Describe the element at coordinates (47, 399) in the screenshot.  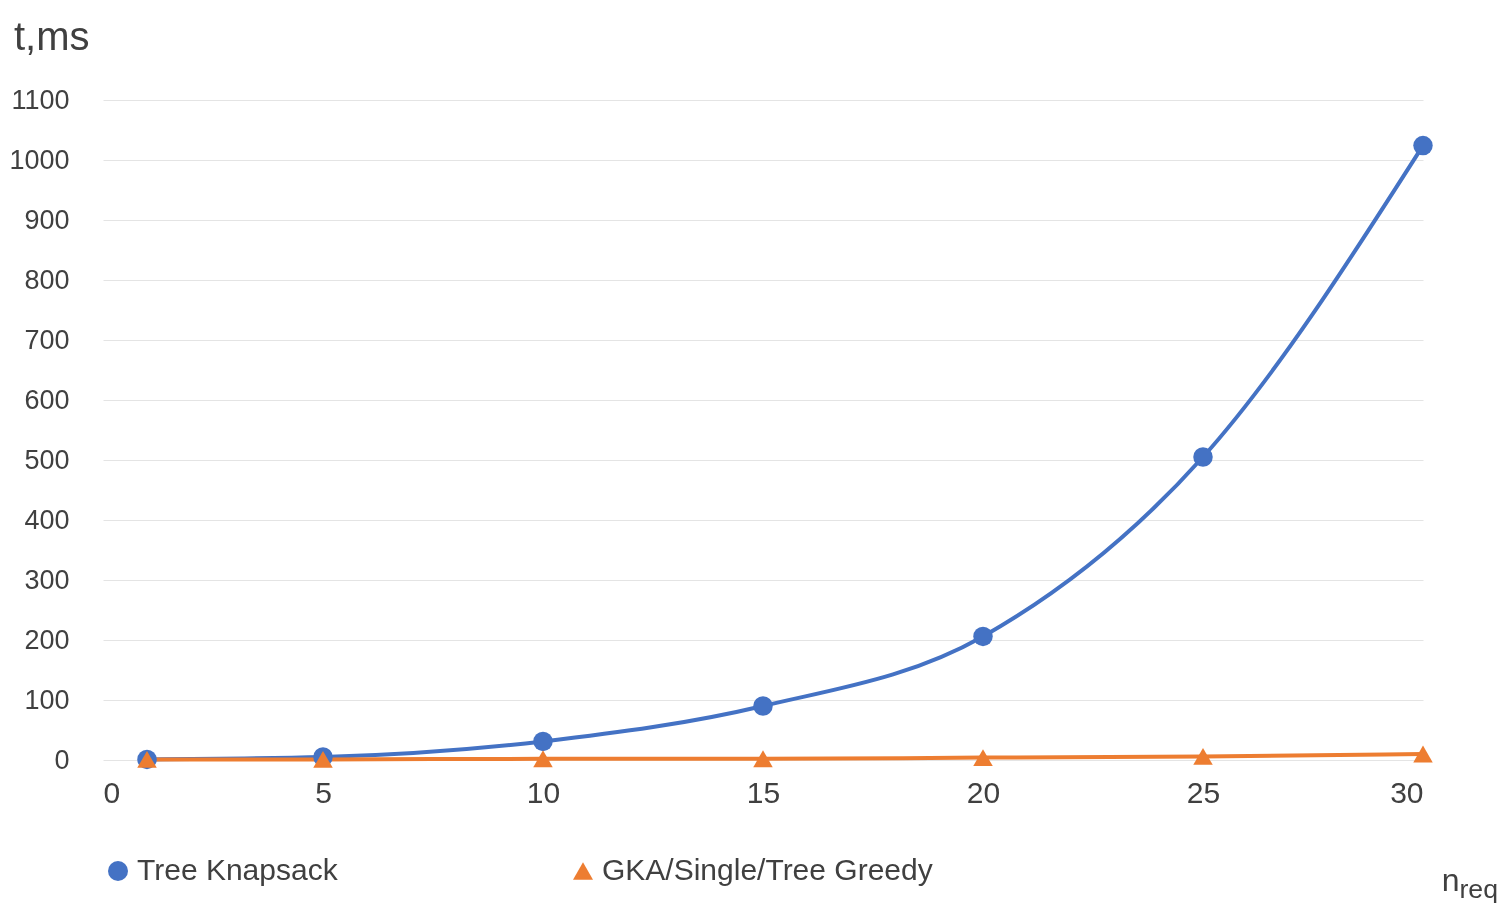
I see `y-tick-label: 600` at that location.